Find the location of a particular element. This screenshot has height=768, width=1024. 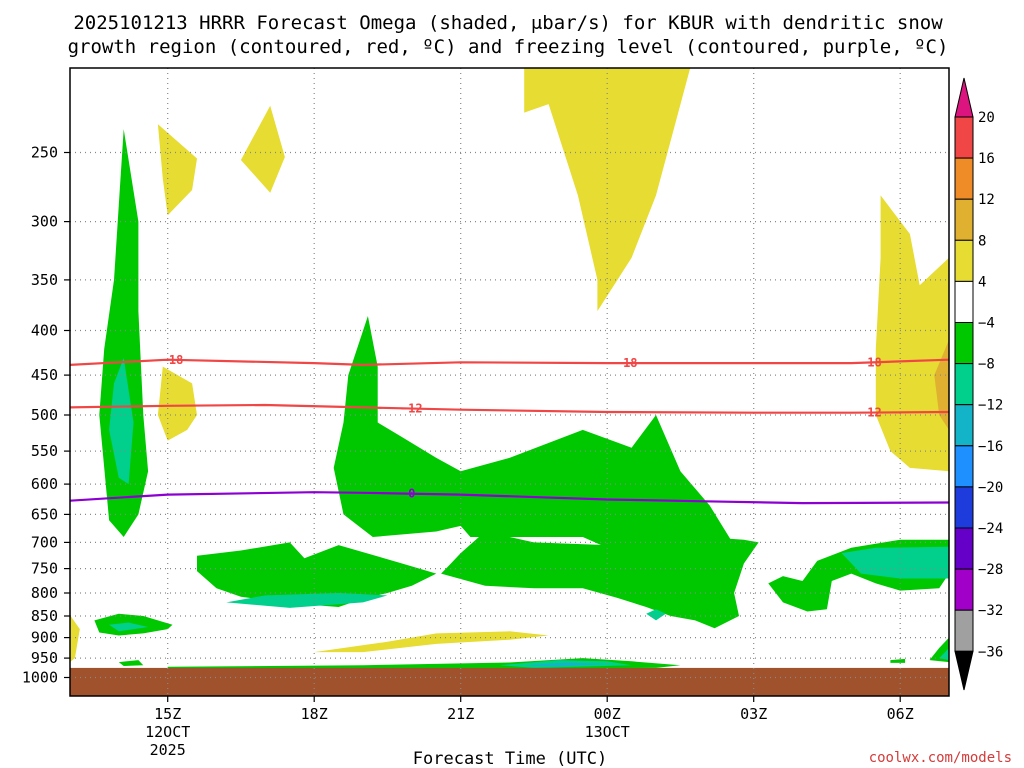

y-tick-label: 300 is located at coordinates (44, 222).